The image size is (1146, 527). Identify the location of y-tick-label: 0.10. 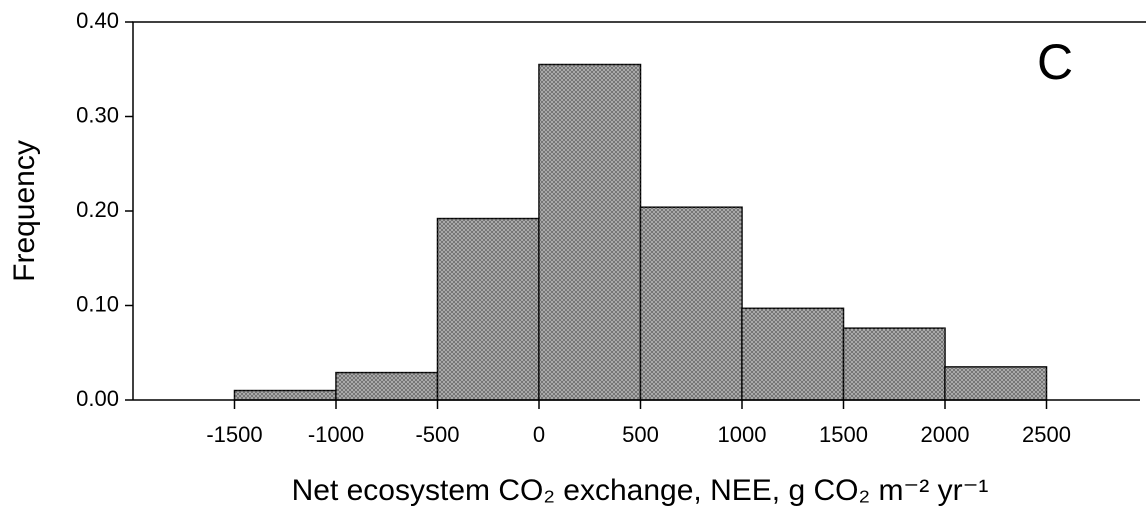
(97, 303).